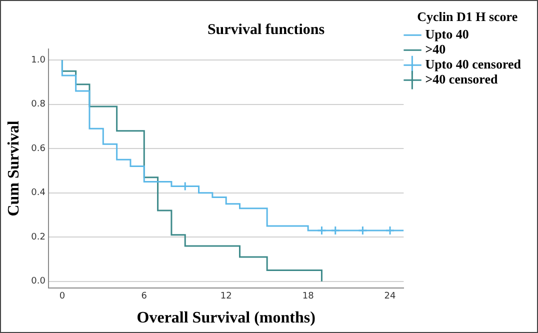 This screenshot has height=333, width=538. Describe the element at coordinates (14, 168) in the screenshot. I see `y-axis-title: Cum Survival` at that location.